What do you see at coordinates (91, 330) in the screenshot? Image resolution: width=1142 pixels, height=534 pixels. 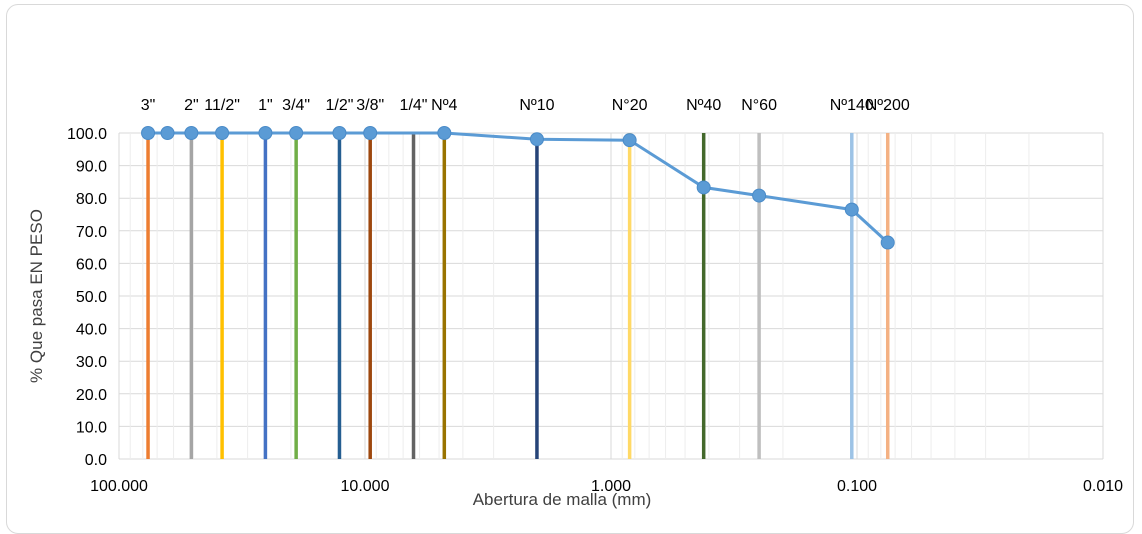 I see `y-tick-label: 40.0` at bounding box center [91, 330].